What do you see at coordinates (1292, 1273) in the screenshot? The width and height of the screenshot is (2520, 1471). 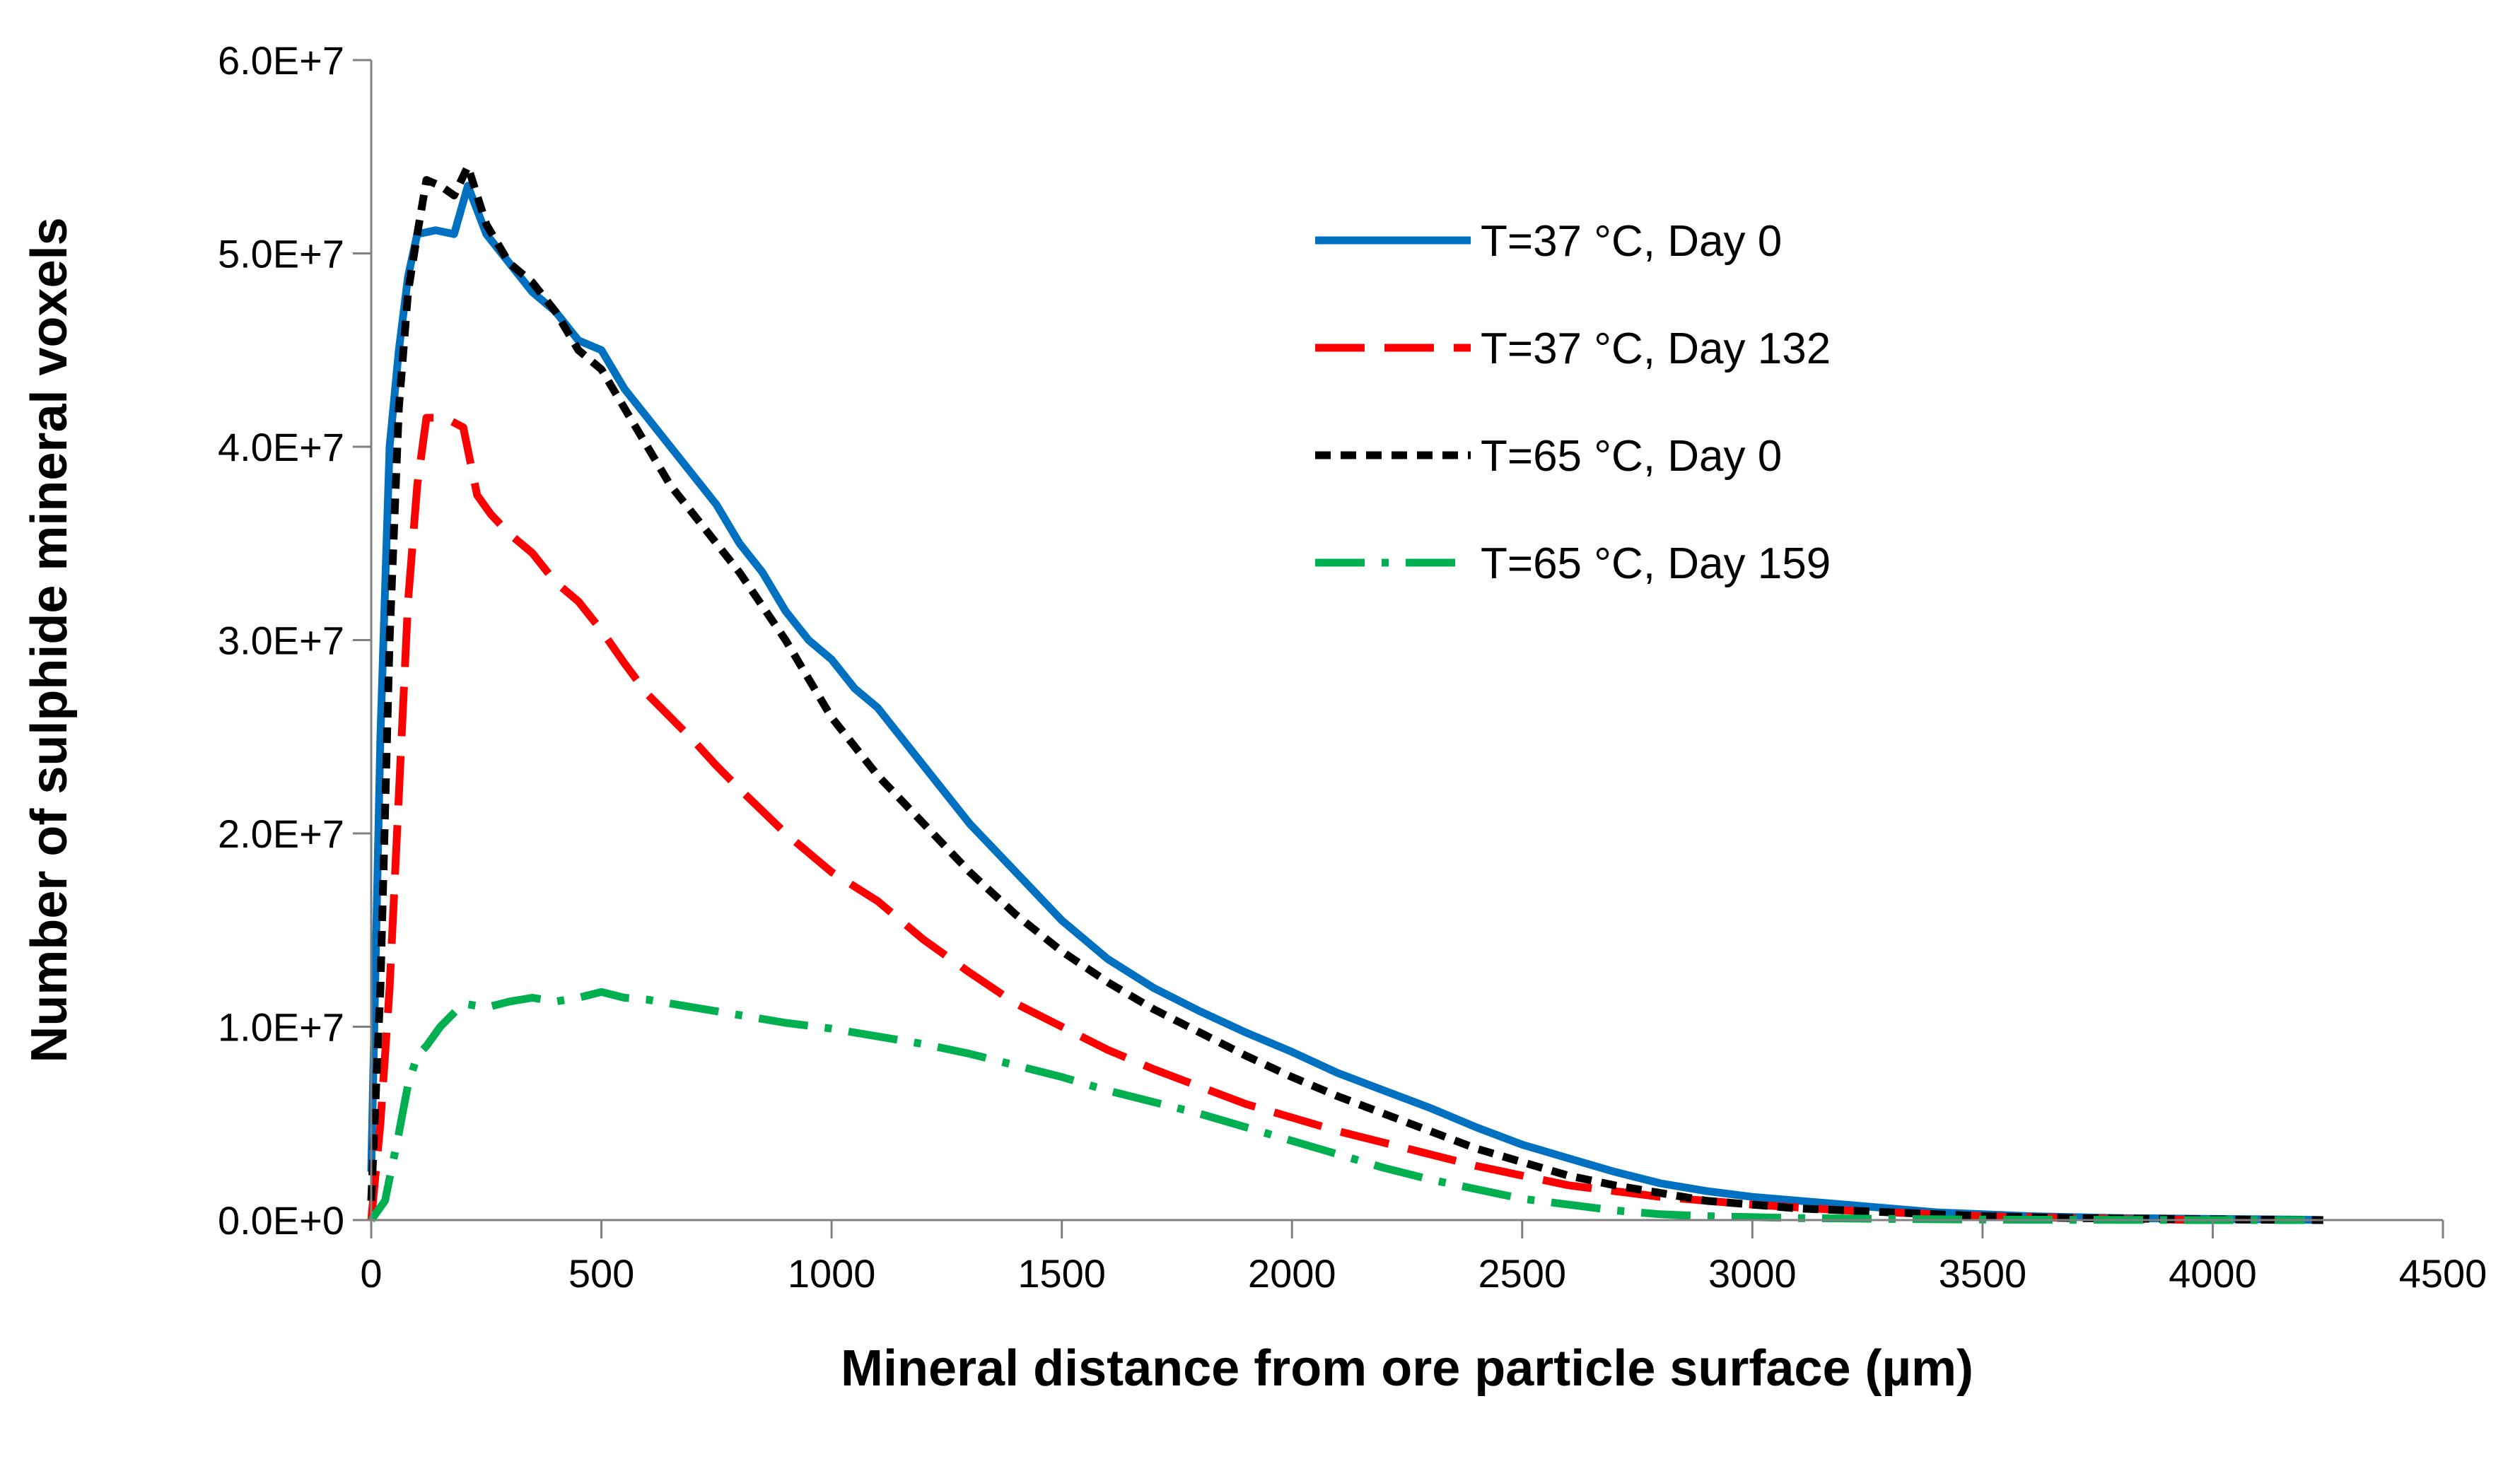 I see `x-tick-label: 2000` at bounding box center [1292, 1273].